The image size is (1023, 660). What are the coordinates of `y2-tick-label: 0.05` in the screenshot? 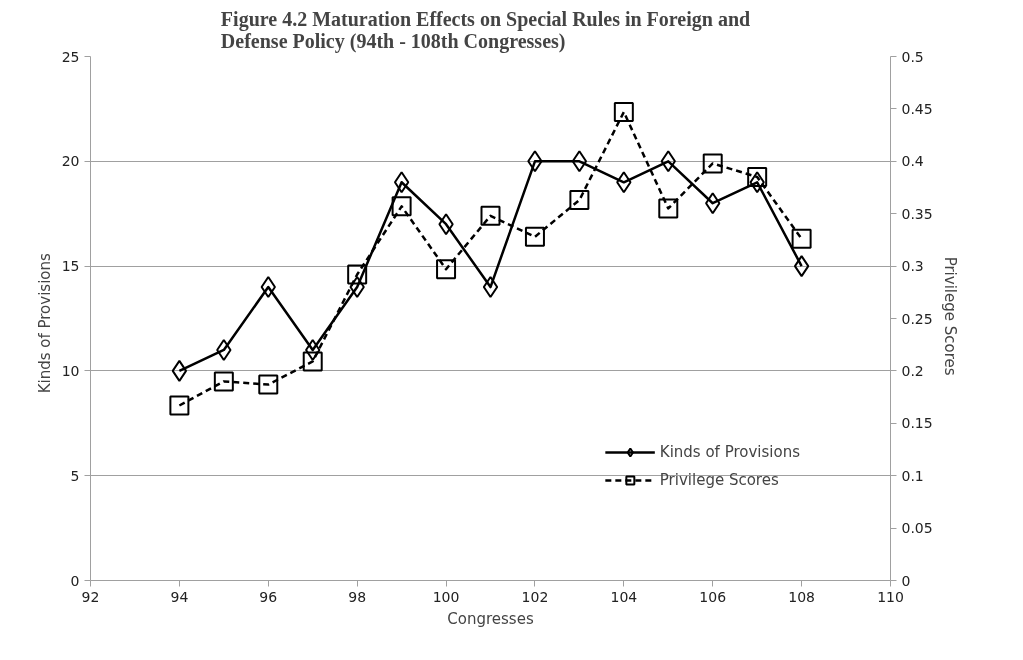 It's located at (917, 528).